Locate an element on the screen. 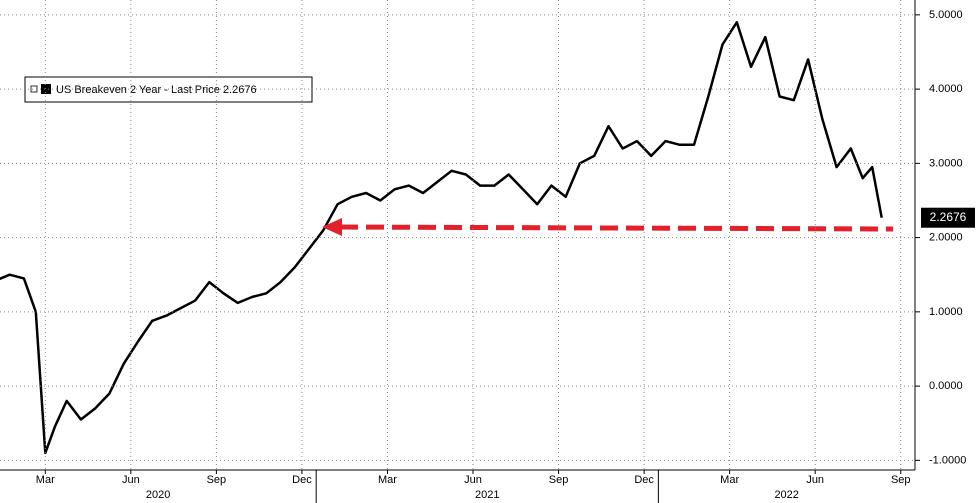 The width and height of the screenshot is (978, 503). y-tick-label: 4.0000 is located at coordinates (946, 89).